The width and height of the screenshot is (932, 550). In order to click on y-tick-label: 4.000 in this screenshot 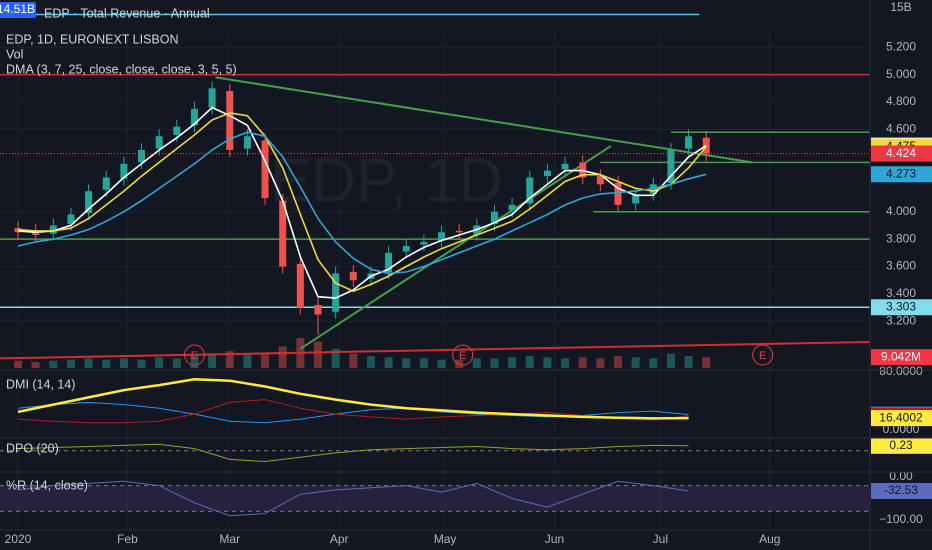, I will do `click(901, 211)`.